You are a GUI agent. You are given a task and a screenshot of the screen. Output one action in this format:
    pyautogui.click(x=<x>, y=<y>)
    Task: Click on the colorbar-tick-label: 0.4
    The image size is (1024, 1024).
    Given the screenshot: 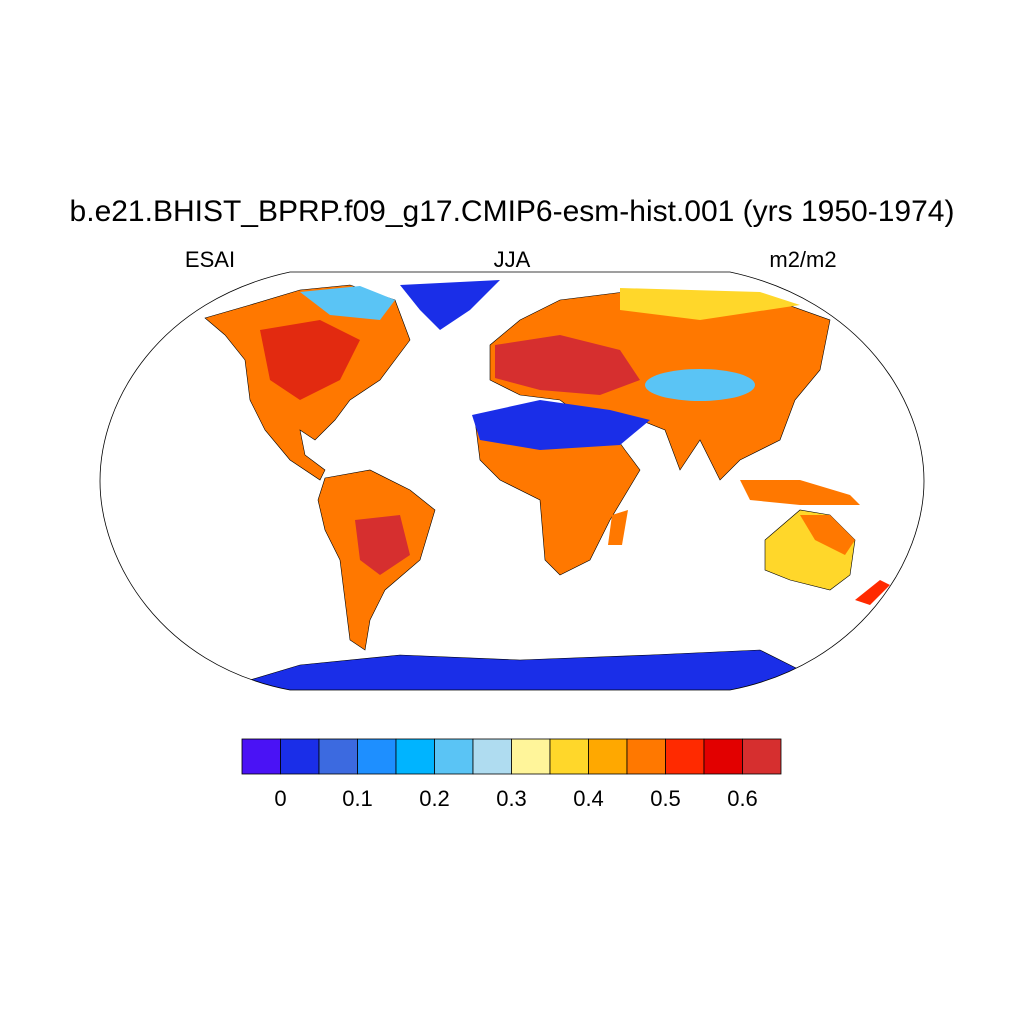 What is the action you would take?
    pyautogui.click(x=588, y=798)
    